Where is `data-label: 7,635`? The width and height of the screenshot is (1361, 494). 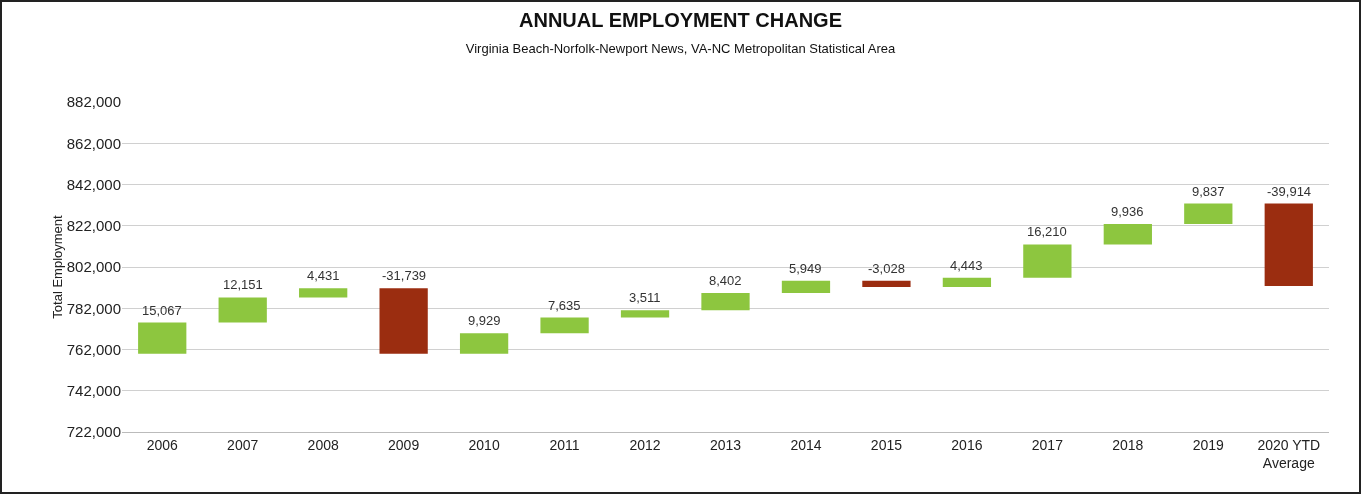 data-label: 7,635 is located at coordinates (564, 305).